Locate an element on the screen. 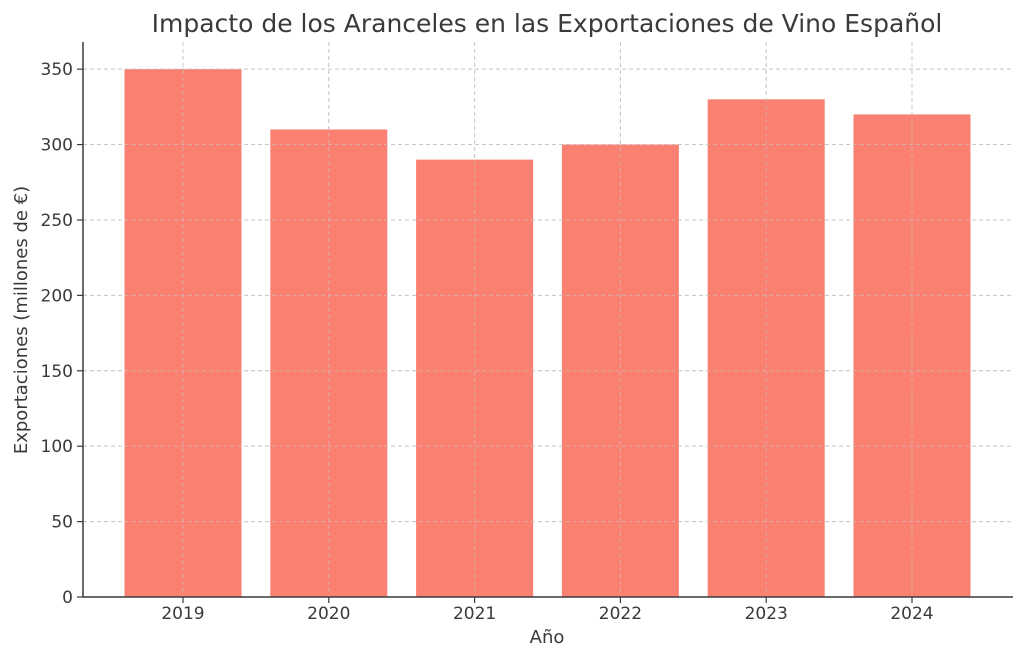 This screenshot has width=1024, height=661. x-tick-label: 2021 is located at coordinates (474, 614).